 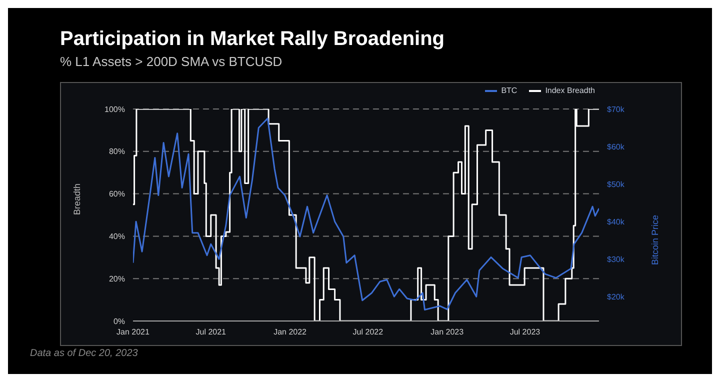 What do you see at coordinates (616, 221) in the screenshot?
I see `y2-tick-label: $40k` at bounding box center [616, 221].